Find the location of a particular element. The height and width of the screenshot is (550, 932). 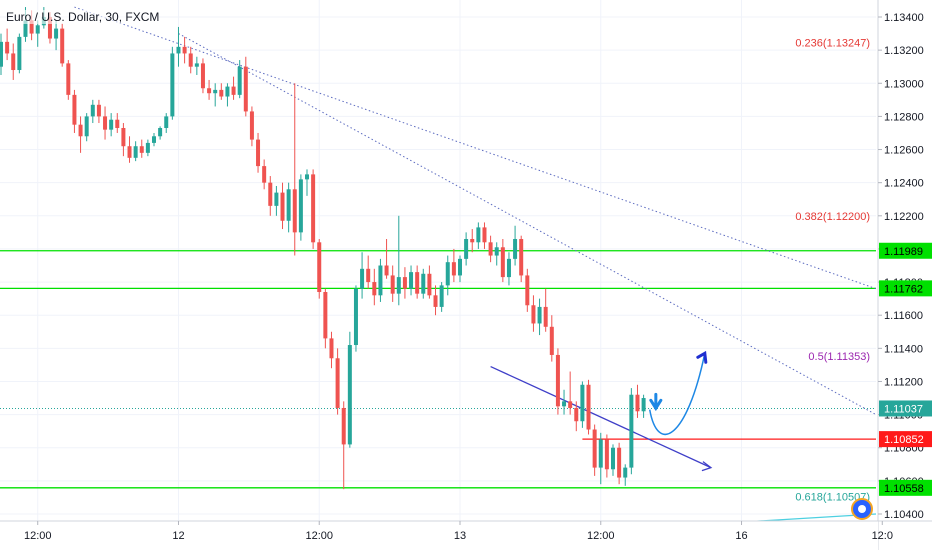

price-tick-label: 1.12200 is located at coordinates (904, 217).